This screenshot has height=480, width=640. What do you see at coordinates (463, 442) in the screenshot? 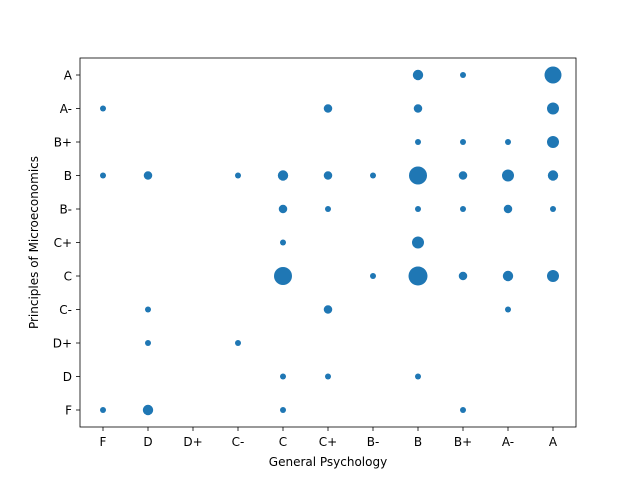
I see `x-tick-label-8: B+` at bounding box center [463, 442].